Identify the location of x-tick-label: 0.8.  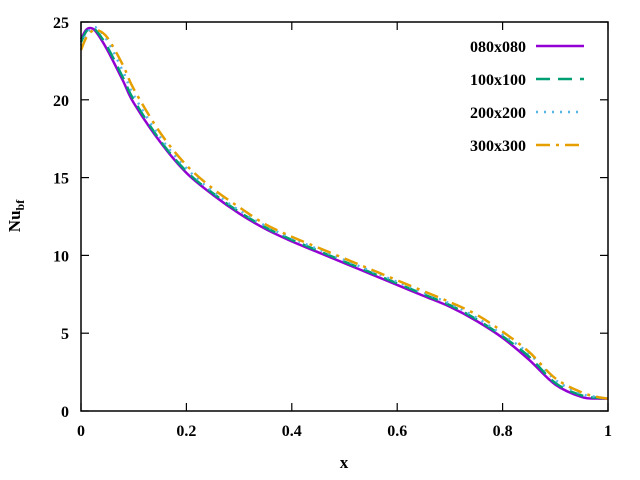
(503, 431).